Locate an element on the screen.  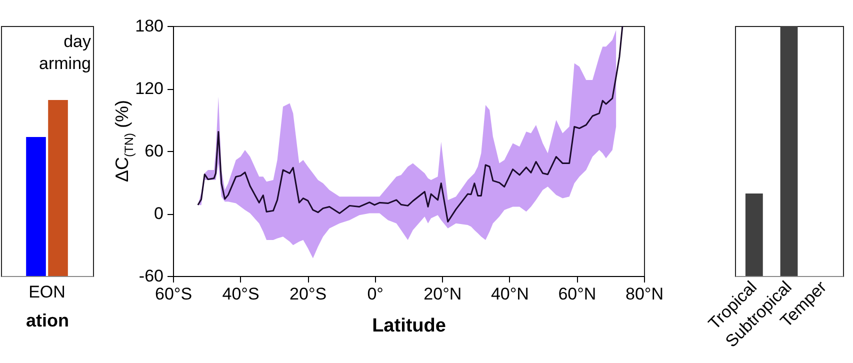
x-tick-label: 20°S is located at coordinates (308, 294).